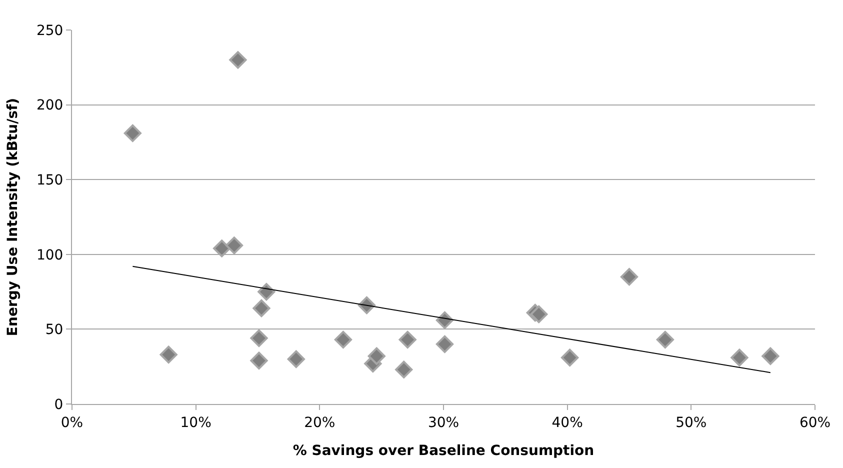 Image resolution: width=843 pixels, height=468 pixels. Describe the element at coordinates (815, 422) in the screenshot. I see `x-tick-label: 60%` at that location.